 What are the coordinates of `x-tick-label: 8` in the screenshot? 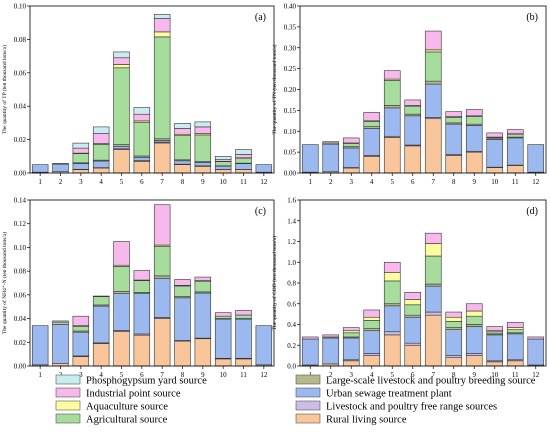 It's located at (454, 182).